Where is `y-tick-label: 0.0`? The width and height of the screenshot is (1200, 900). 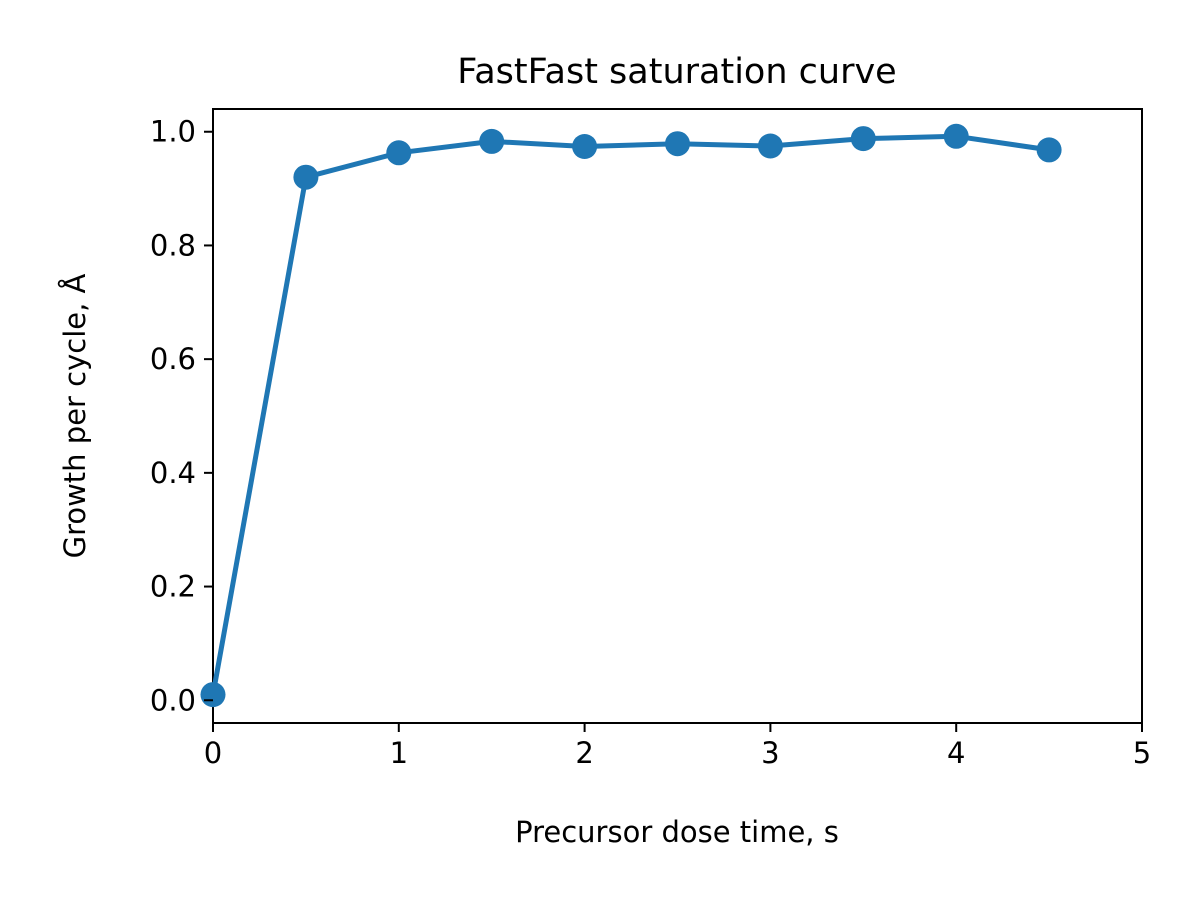 y-tick-label: 0.0 is located at coordinates (173, 700).